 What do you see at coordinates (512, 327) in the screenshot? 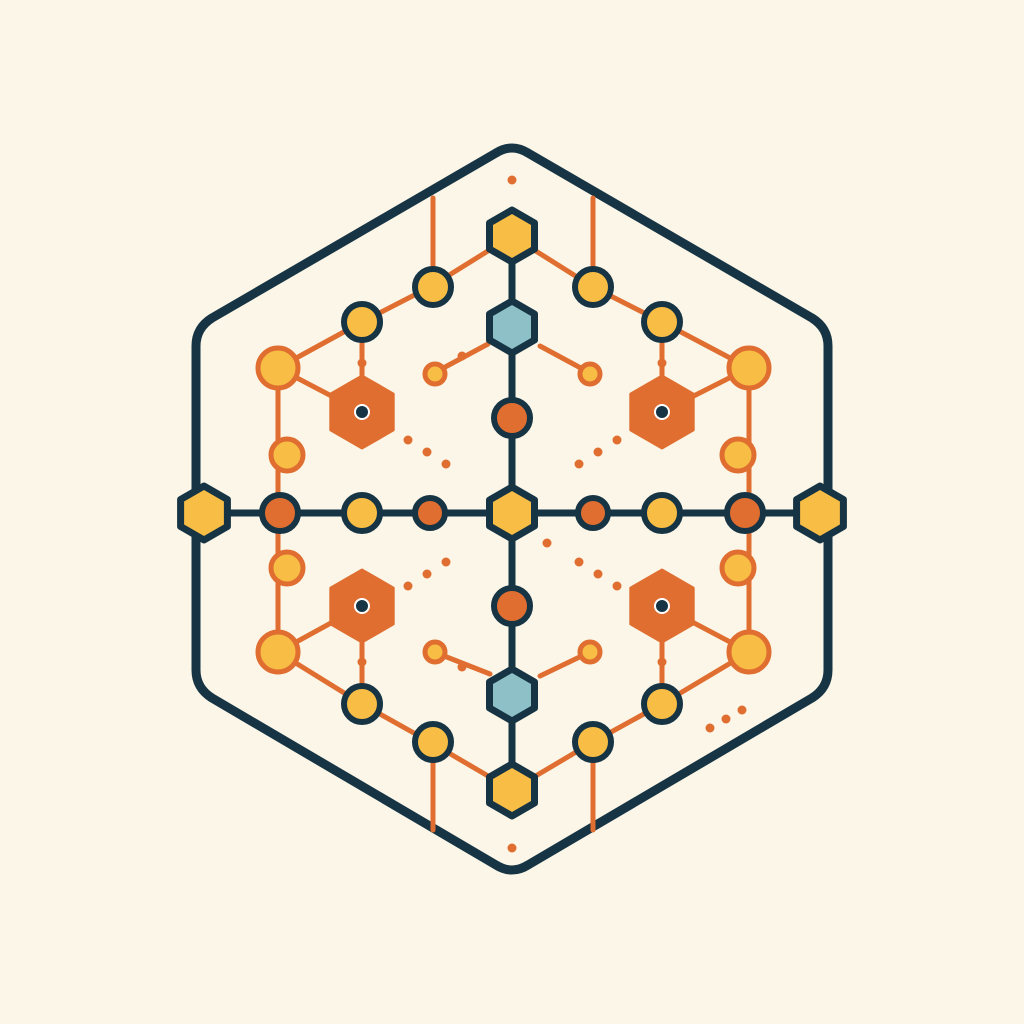
I see `hexagon-node-upper-teal` at bounding box center [512, 327].